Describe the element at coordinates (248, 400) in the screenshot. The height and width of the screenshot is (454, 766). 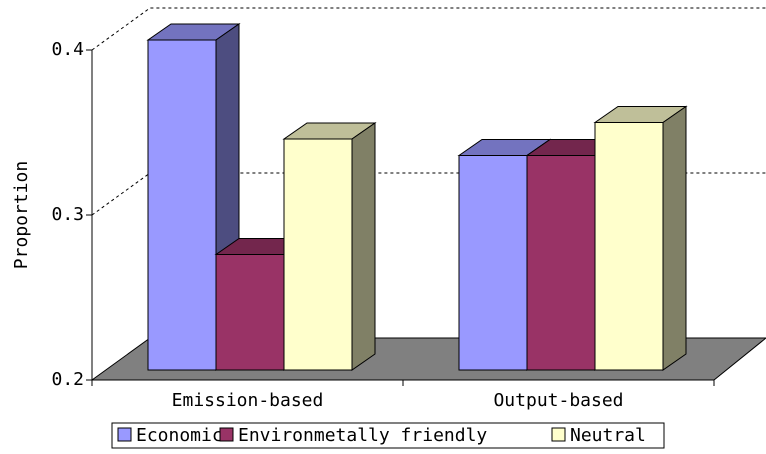
I see `x-tick-label: Emission-based` at that location.